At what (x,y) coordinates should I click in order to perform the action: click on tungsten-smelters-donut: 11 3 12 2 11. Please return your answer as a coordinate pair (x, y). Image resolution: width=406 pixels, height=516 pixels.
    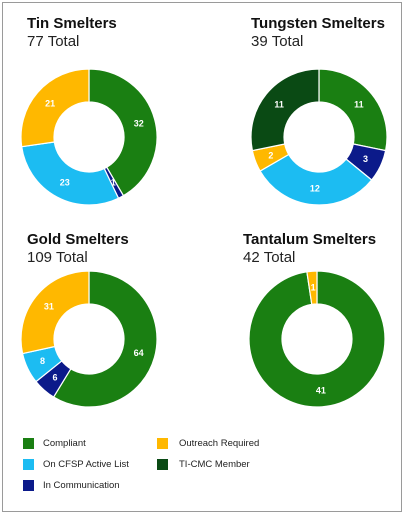
    Looking at the image, I should click on (319, 137).